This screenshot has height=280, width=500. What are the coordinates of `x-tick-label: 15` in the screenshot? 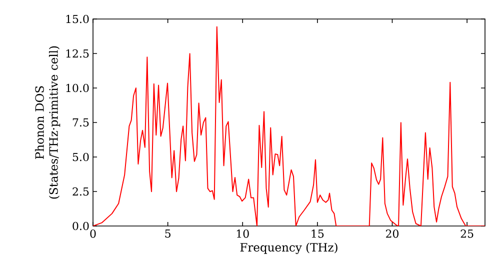 It's located at (318, 234).